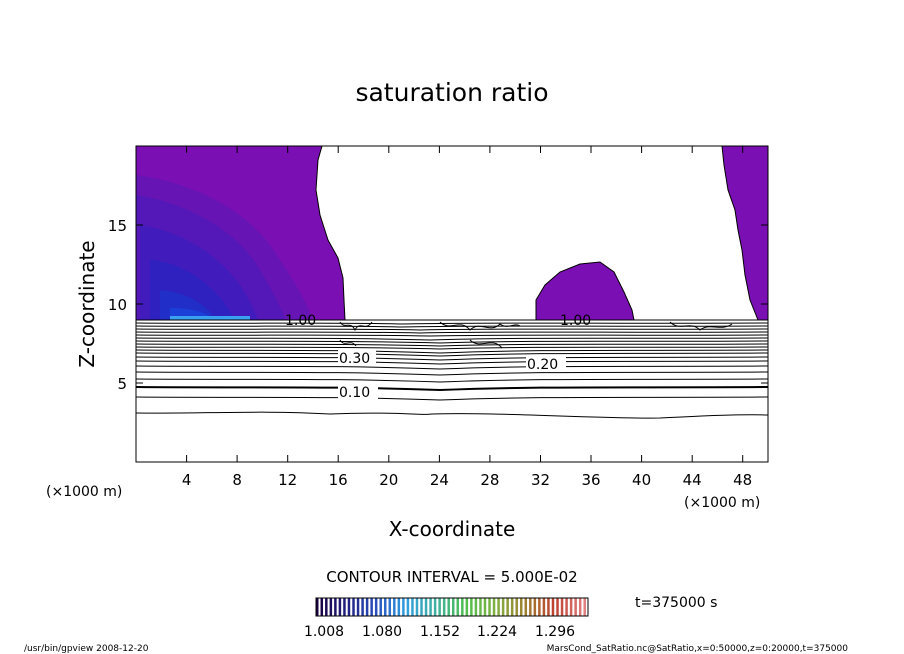 Image resolution: width=904 pixels, height=654 pixels. What do you see at coordinates (324, 632) in the screenshot?
I see `colorbar-tick-label: 1.008` at bounding box center [324, 632].